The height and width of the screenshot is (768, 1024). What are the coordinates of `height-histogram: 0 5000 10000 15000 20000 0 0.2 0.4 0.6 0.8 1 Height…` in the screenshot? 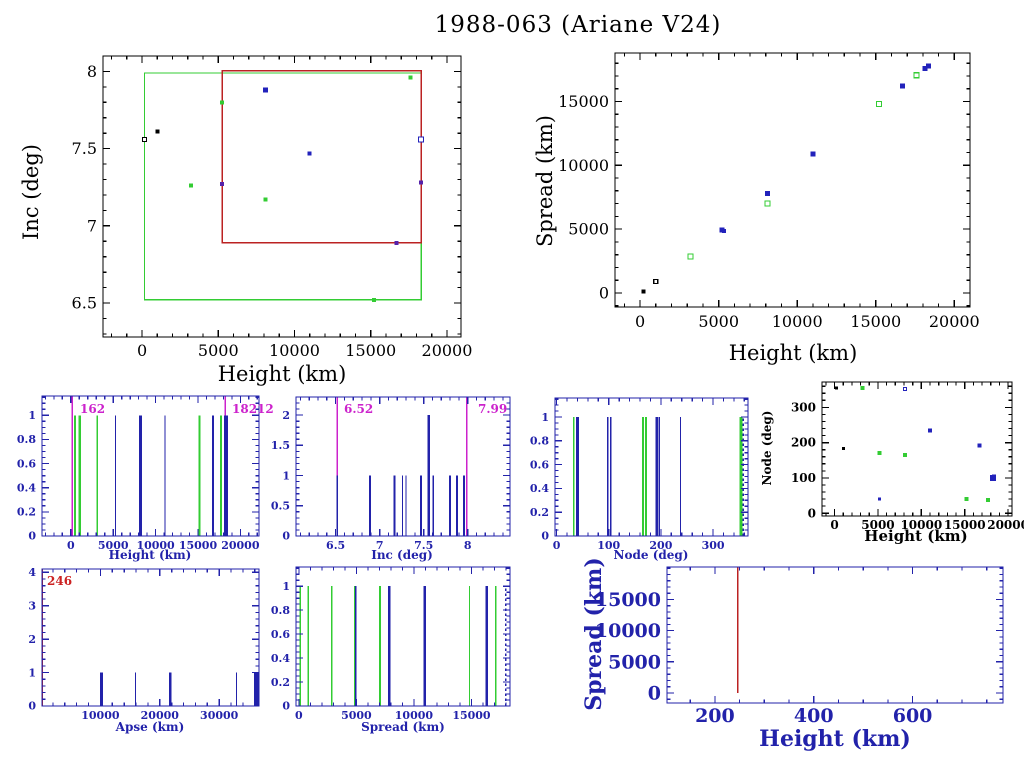 It's located at (145, 478).